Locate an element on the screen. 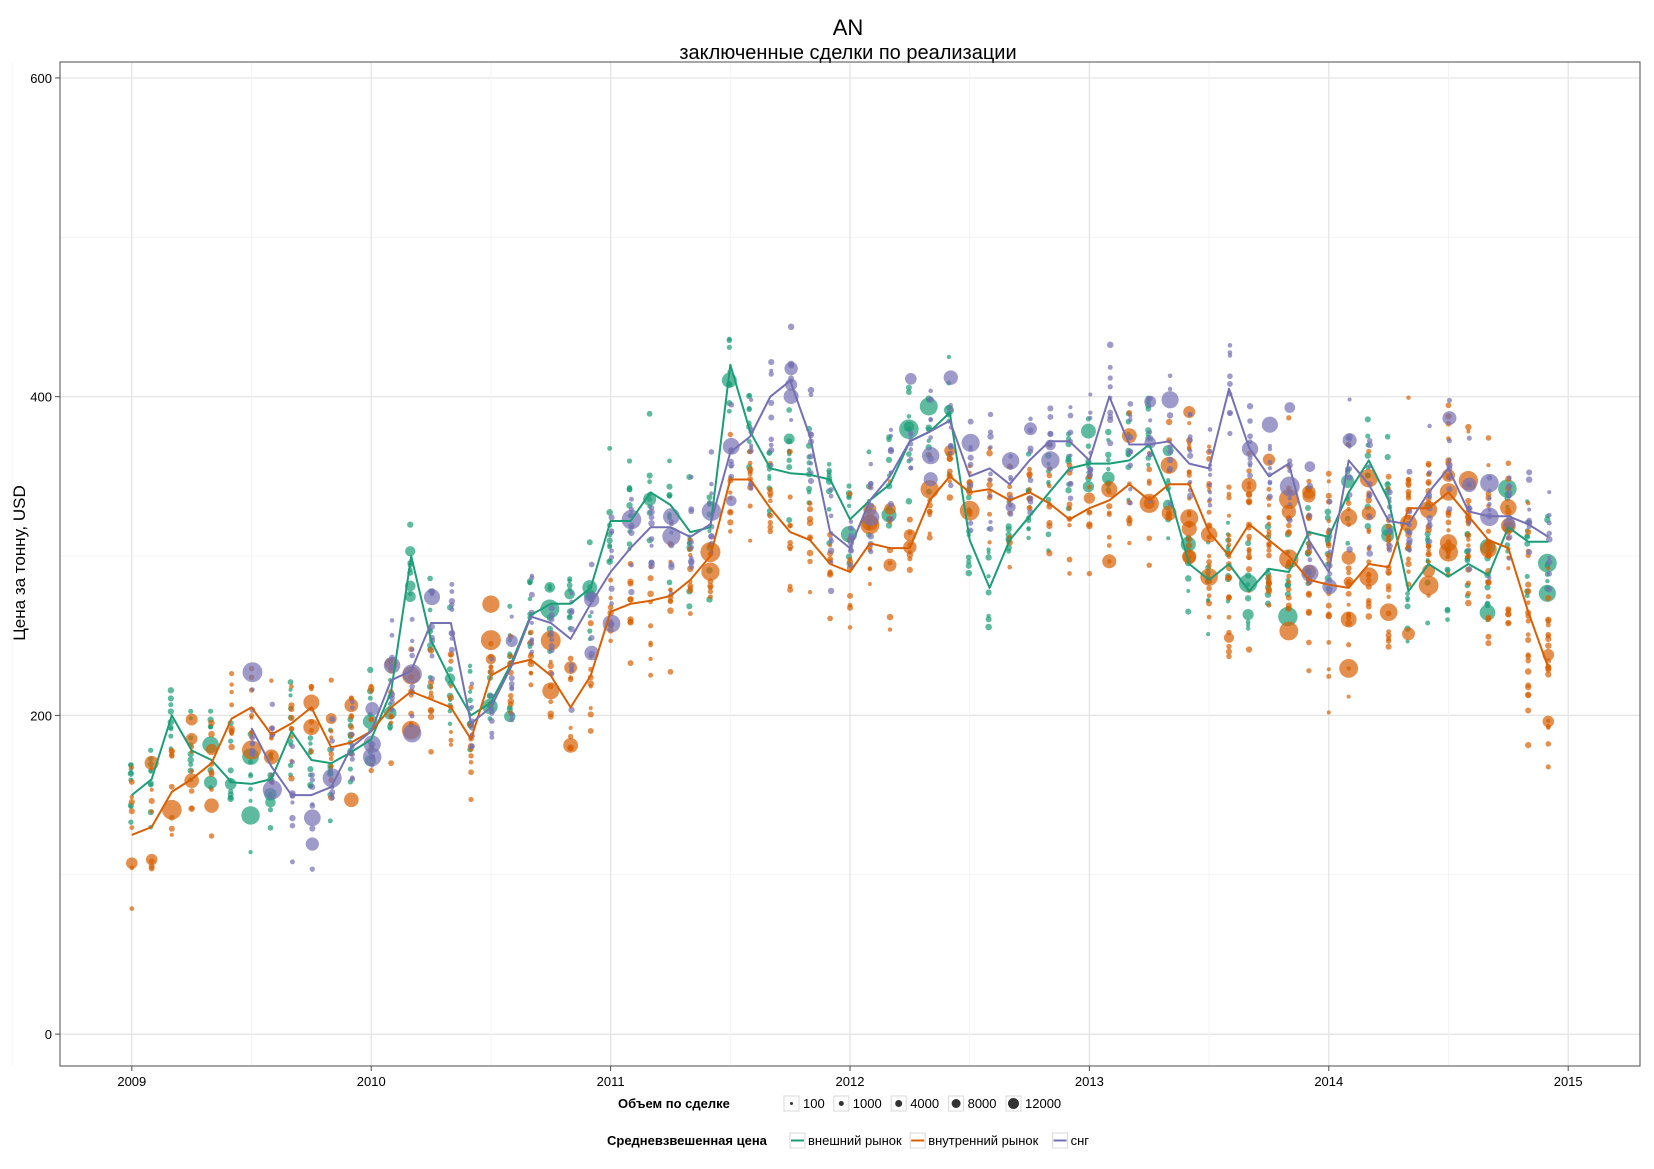 The image size is (1654, 1169). size-legend-point is located at coordinates (791, 1103).